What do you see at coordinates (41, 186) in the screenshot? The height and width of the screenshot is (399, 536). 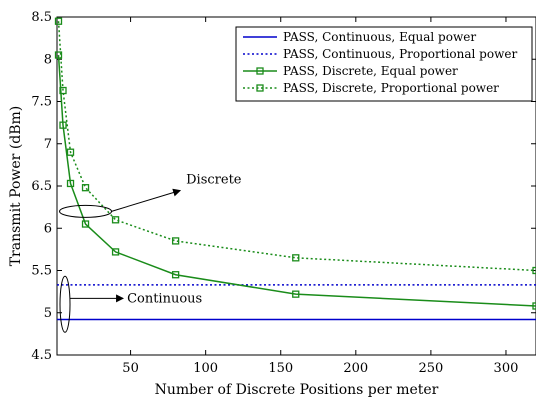 I see `y-tick-label: 6.5` at bounding box center [41, 186].